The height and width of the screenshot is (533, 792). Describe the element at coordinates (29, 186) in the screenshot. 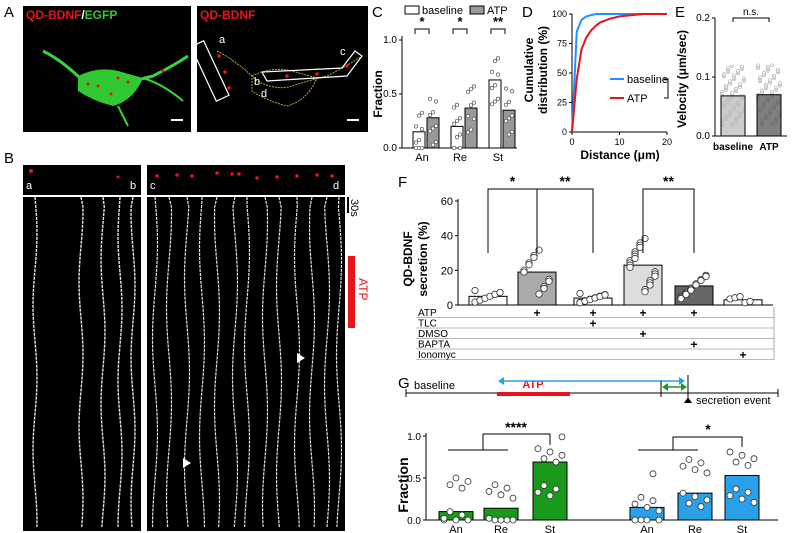

I see `strip-label-a: a` at that location.